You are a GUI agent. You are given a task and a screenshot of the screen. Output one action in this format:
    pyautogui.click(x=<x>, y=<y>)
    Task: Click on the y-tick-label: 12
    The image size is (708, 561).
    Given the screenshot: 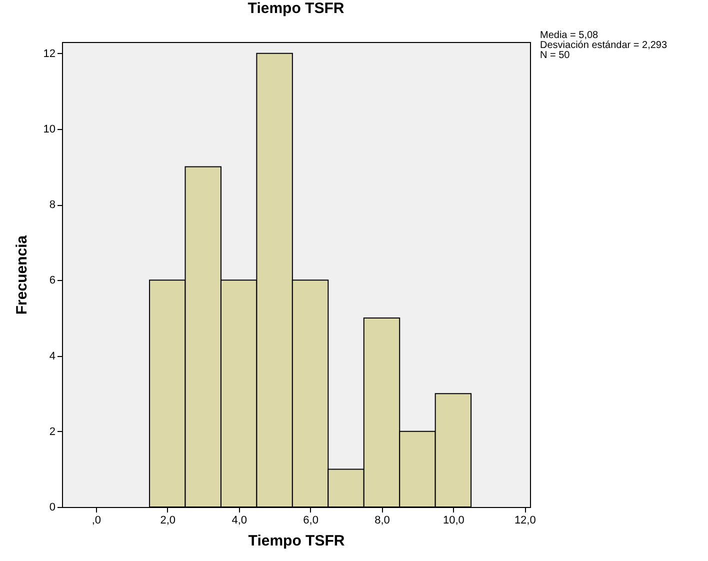 What is the action you would take?
    pyautogui.click(x=49, y=54)
    